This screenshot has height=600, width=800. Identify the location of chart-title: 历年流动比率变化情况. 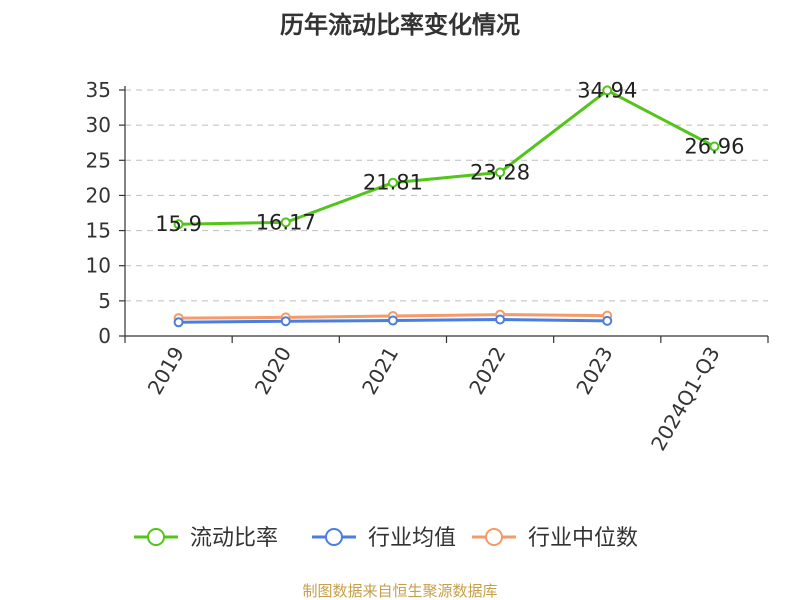
(400, 25).